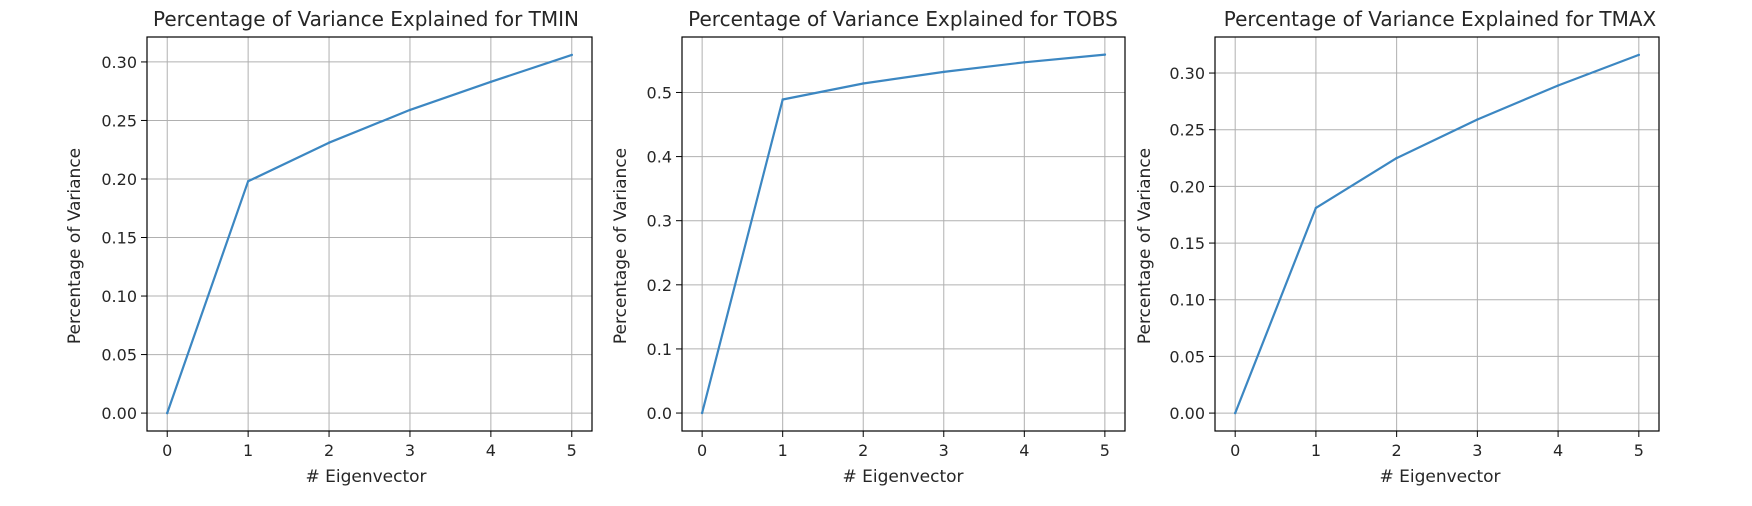 The image size is (1752, 506). I want to click on y-tick-label: 0.2, so click(659, 285).